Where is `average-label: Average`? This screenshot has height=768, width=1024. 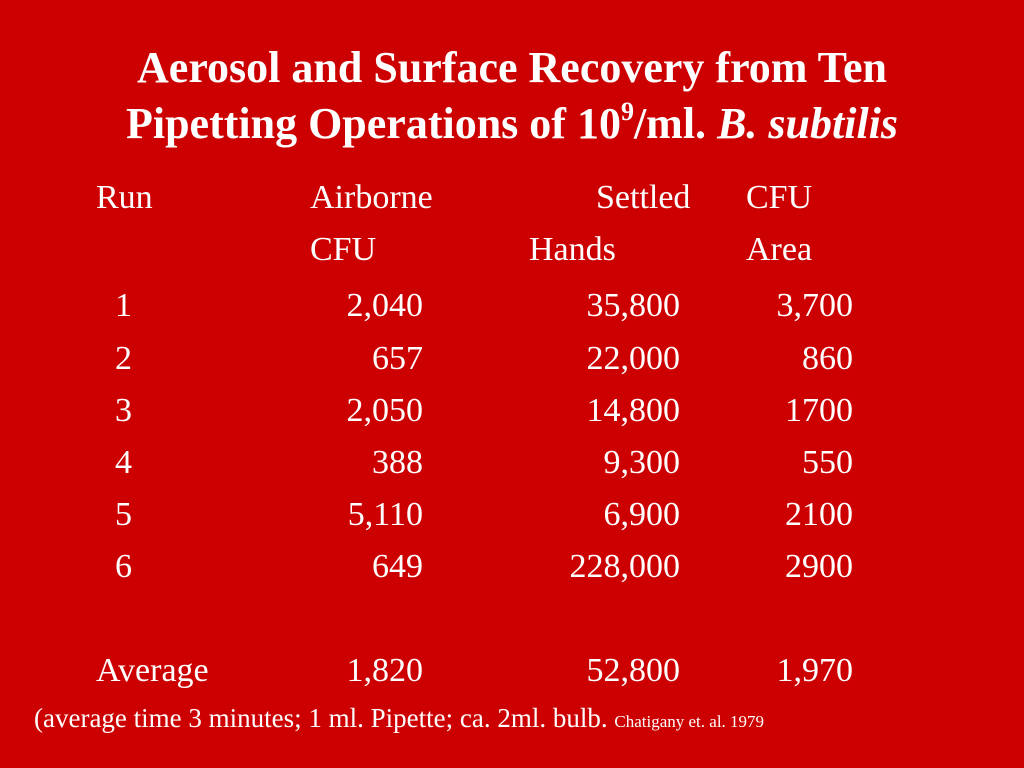
average-label: Average is located at coordinates (152, 670).